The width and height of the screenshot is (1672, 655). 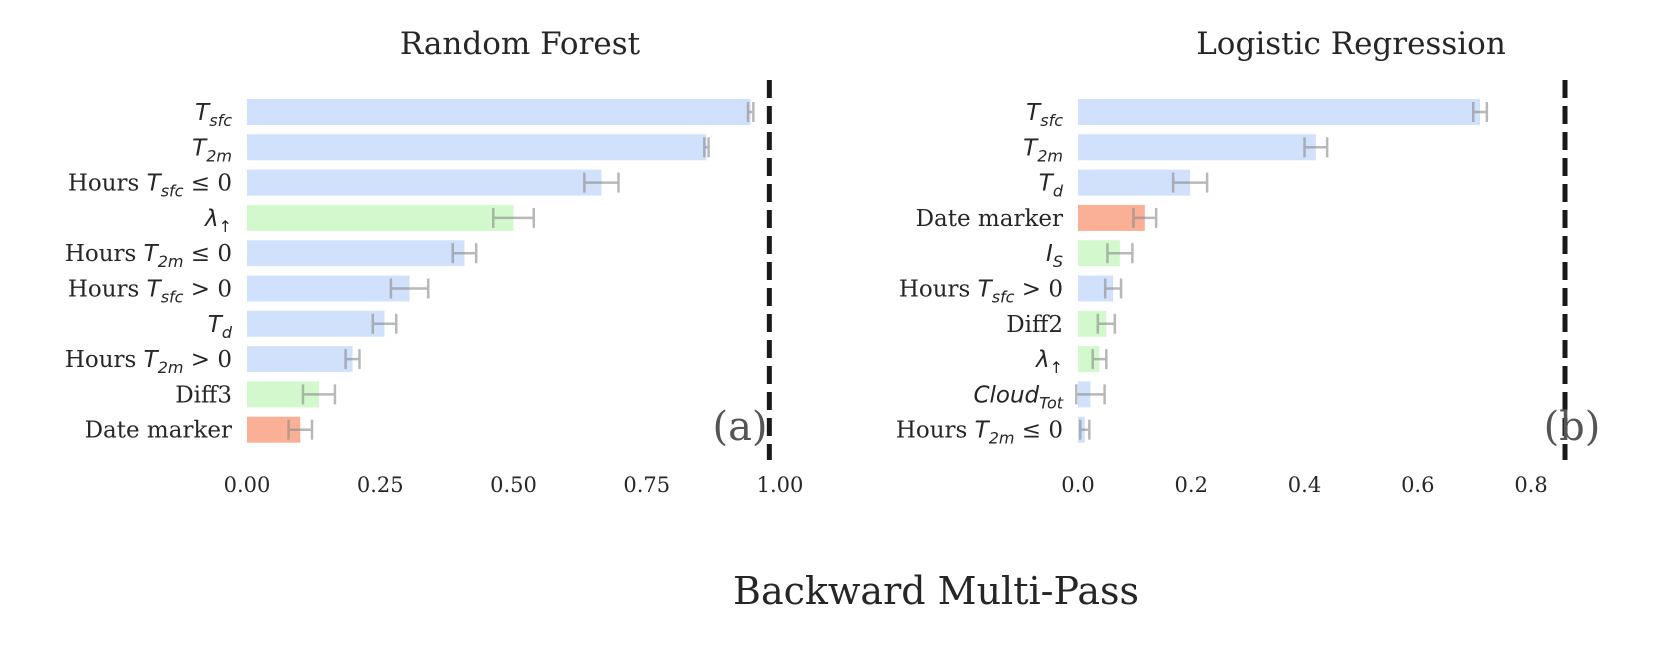 What do you see at coordinates (1191, 485) in the screenshot?
I see `x-tick-label: 0.2` at bounding box center [1191, 485].